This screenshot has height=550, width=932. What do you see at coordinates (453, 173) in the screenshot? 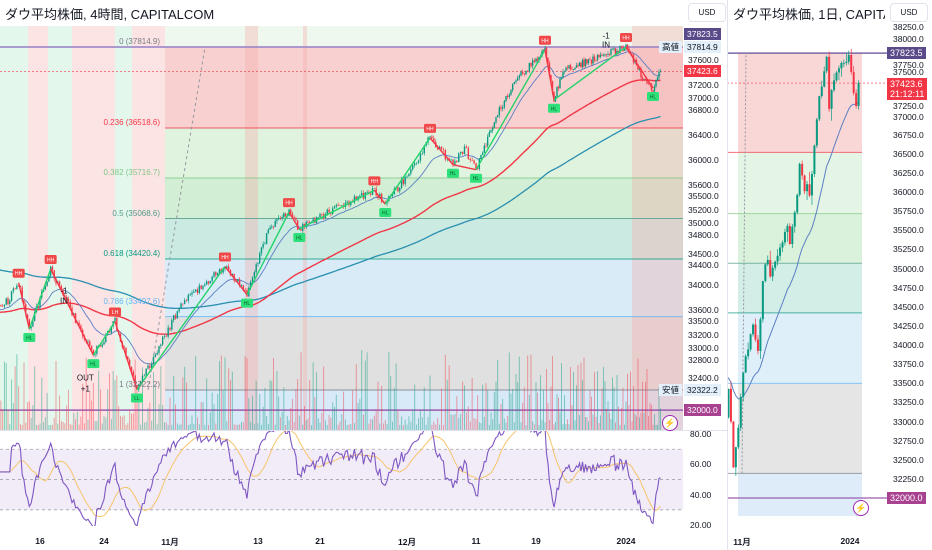
I see `swing-marker: HL` at bounding box center [453, 173].